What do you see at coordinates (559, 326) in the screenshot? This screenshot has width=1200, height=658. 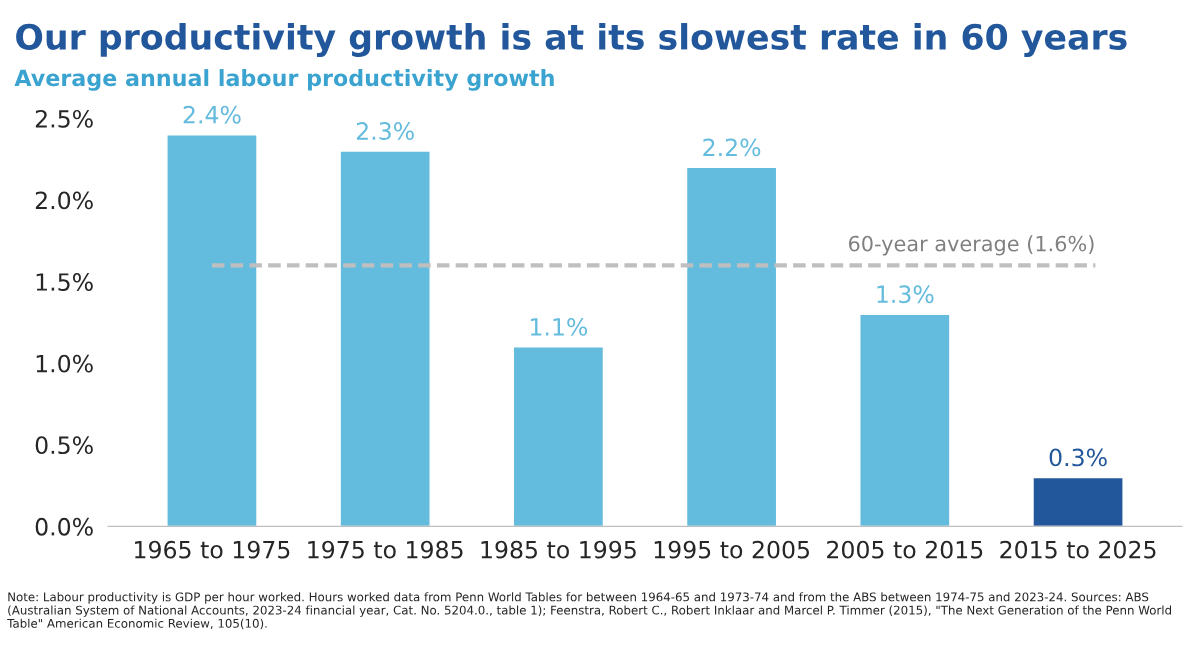 I see `data-label: 1.1%` at bounding box center [559, 326].